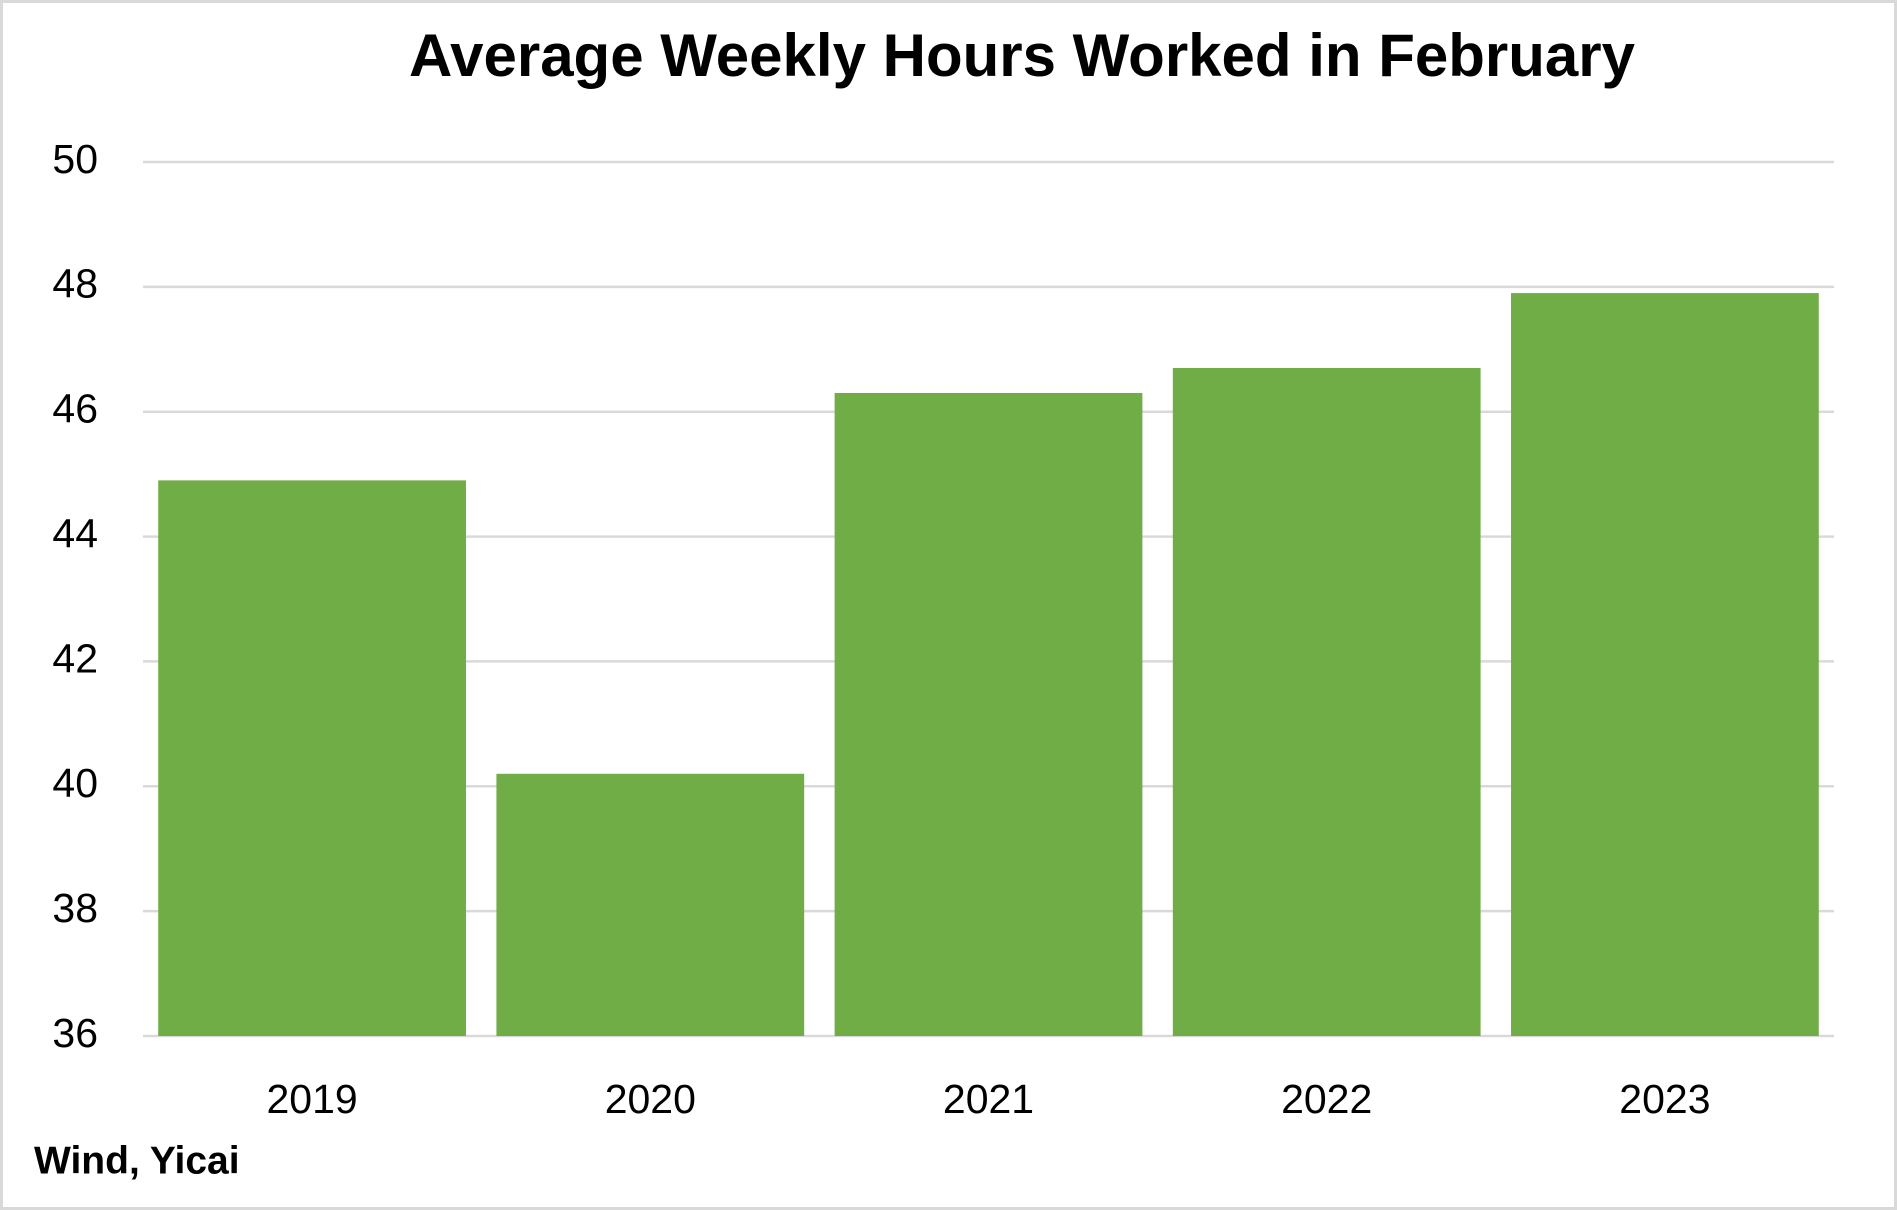 The image size is (1897, 1210). I want to click on y-tick-label: 42, so click(75, 658).